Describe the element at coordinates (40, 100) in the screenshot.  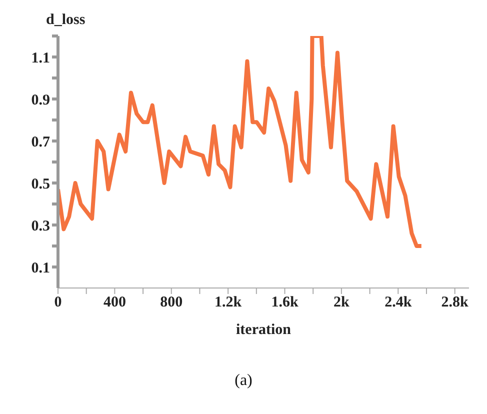
I see `y-tick-label: 0.9` at that location.